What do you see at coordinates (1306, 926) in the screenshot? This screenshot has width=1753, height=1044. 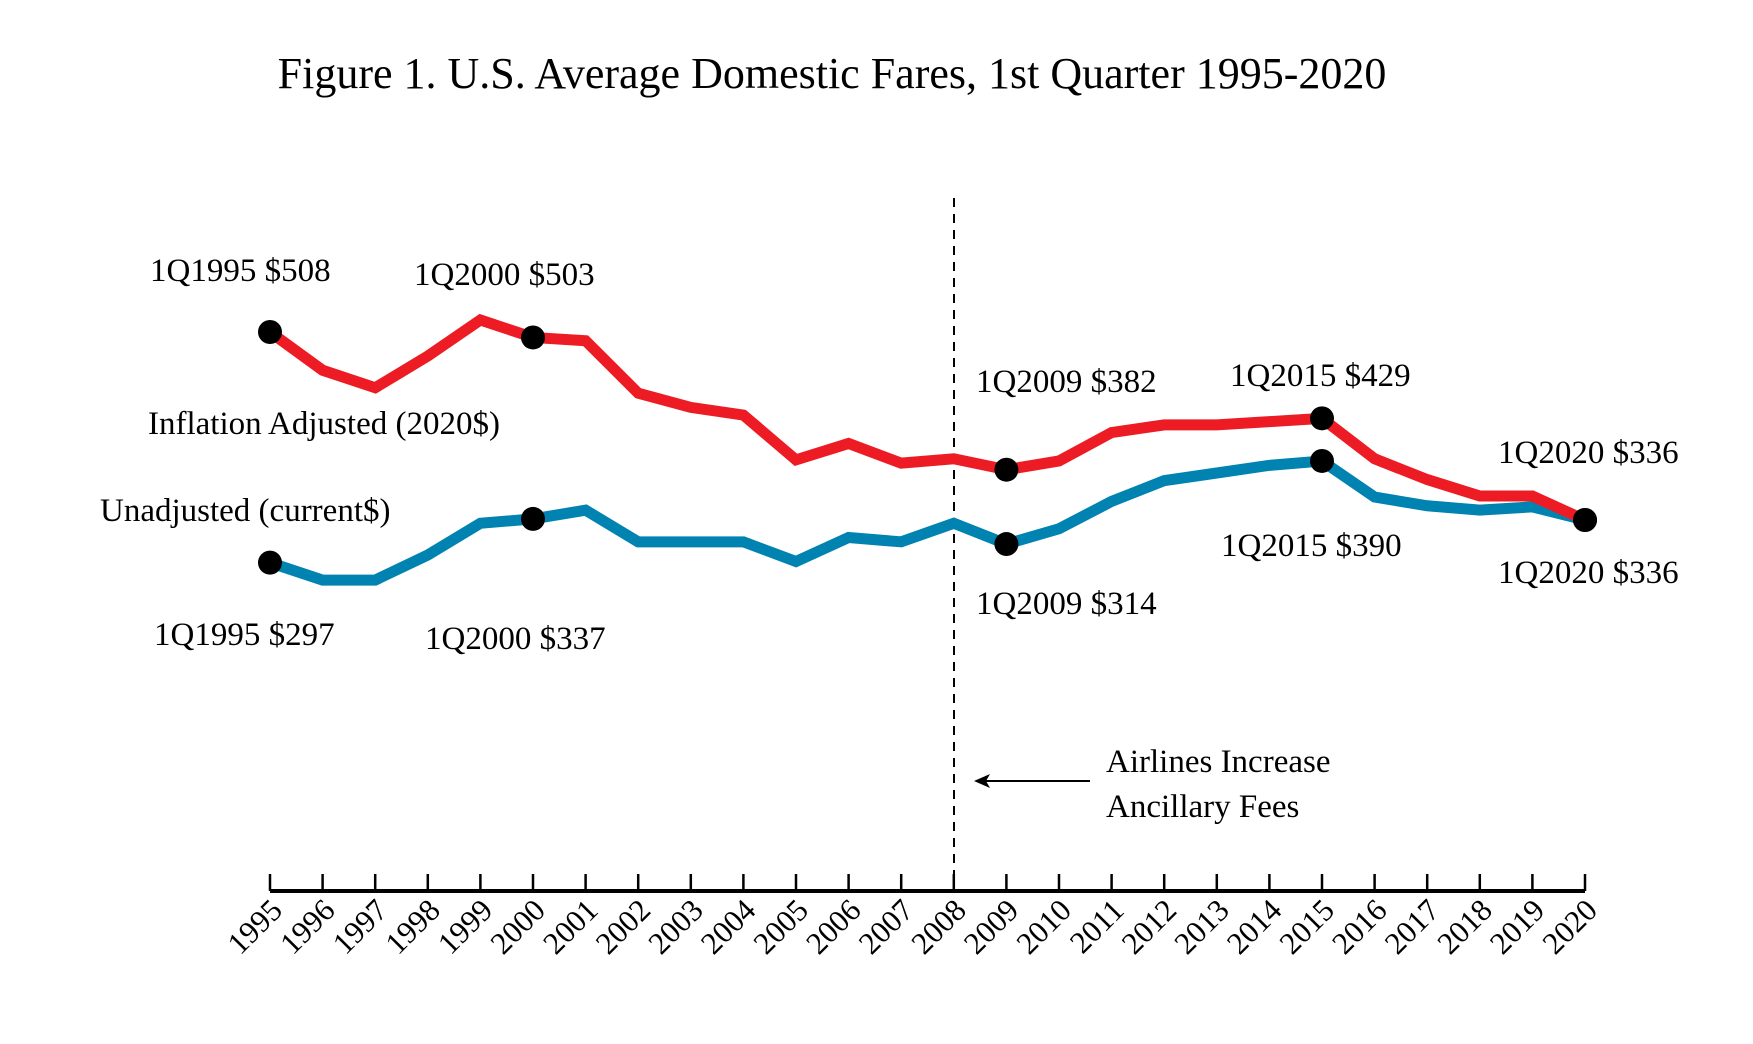 I see `x-tick-label-2015: 2015` at bounding box center [1306, 926].